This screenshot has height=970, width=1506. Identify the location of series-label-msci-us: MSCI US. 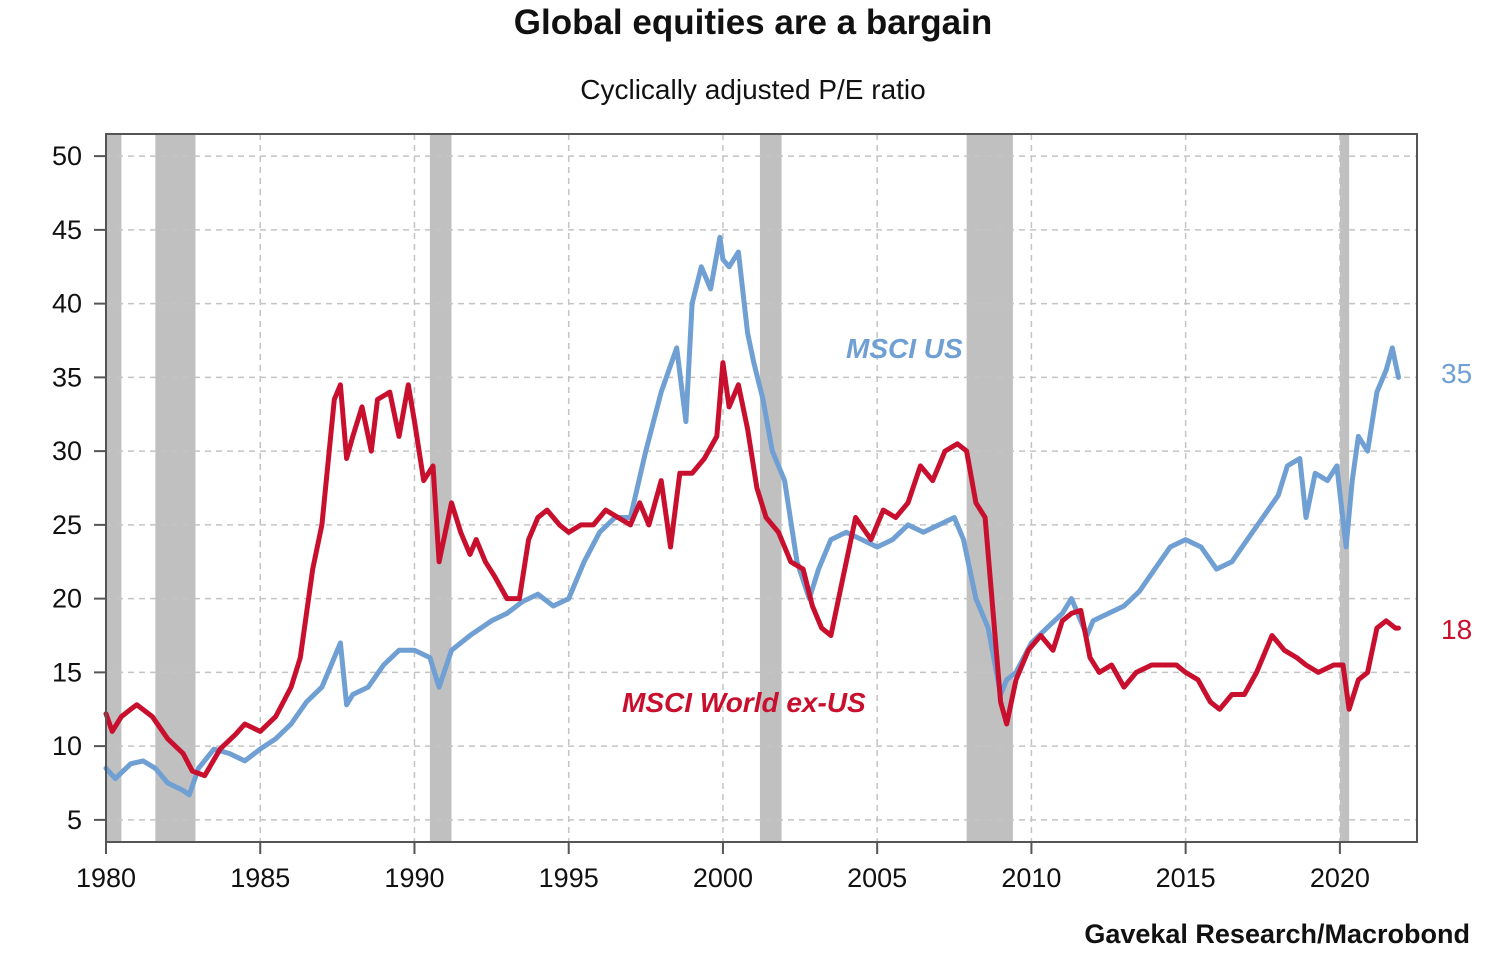
(904, 348).